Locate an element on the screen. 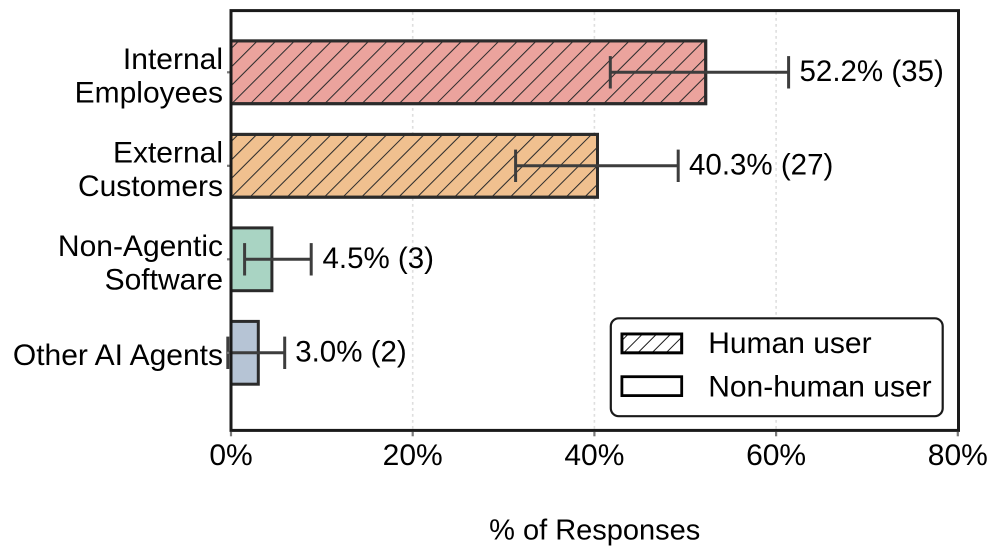 Image resolution: width=996 pixels, height=555 pixels. svg-text: 0% is located at coordinates (230, 455).